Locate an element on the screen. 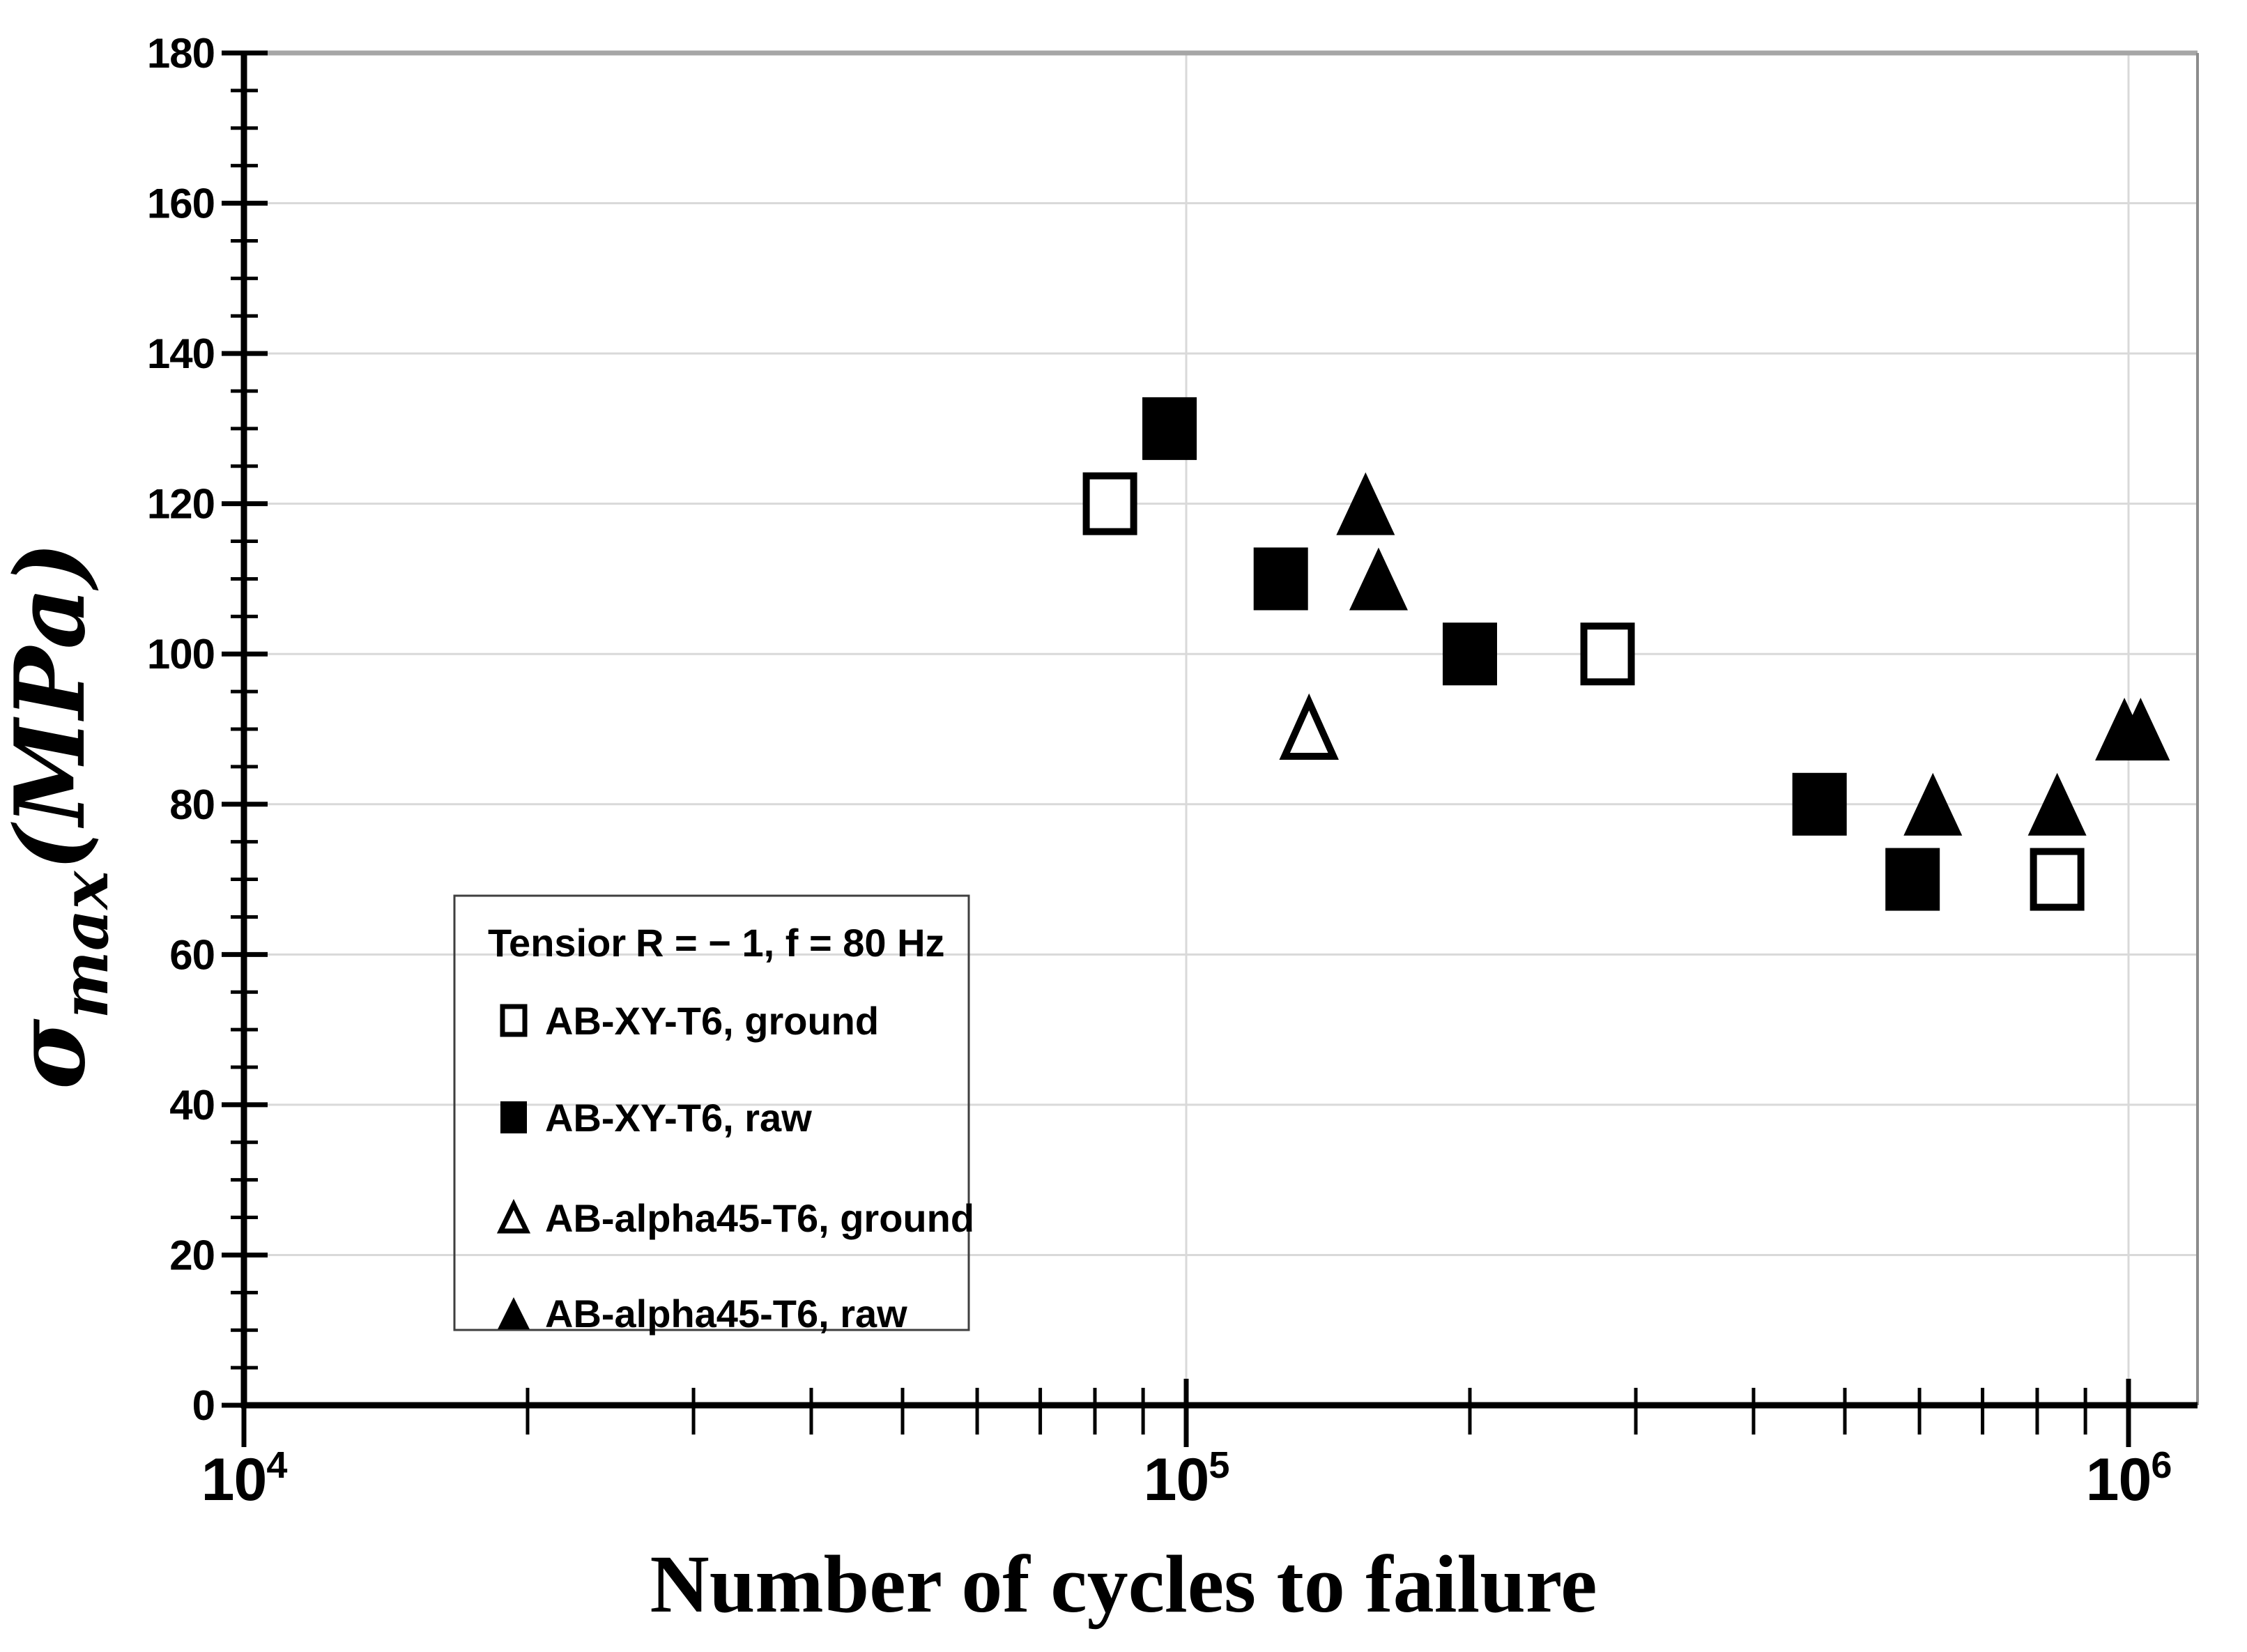 This screenshot has height=1652, width=2247. series-ab-xy-t6-raw is located at coordinates (1541, 654).